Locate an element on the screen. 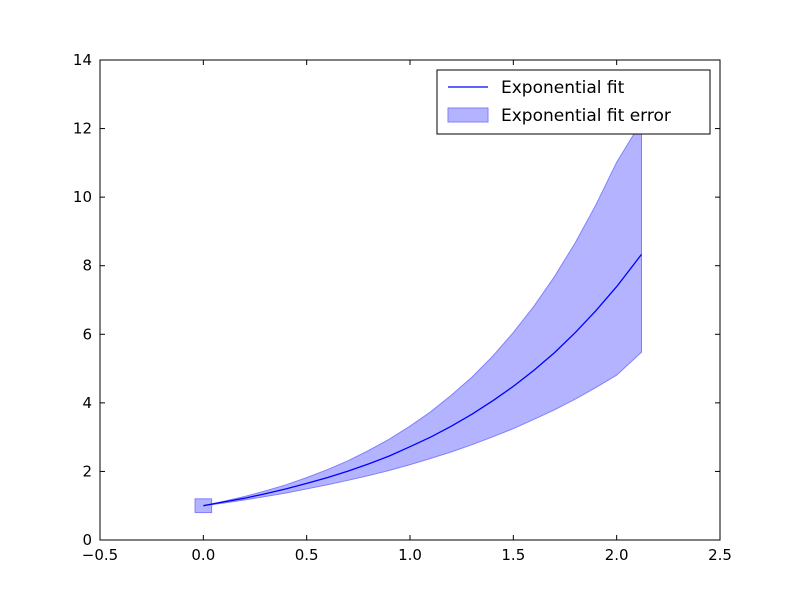 This screenshot has width=800, height=600. legend-box is located at coordinates (573, 102).